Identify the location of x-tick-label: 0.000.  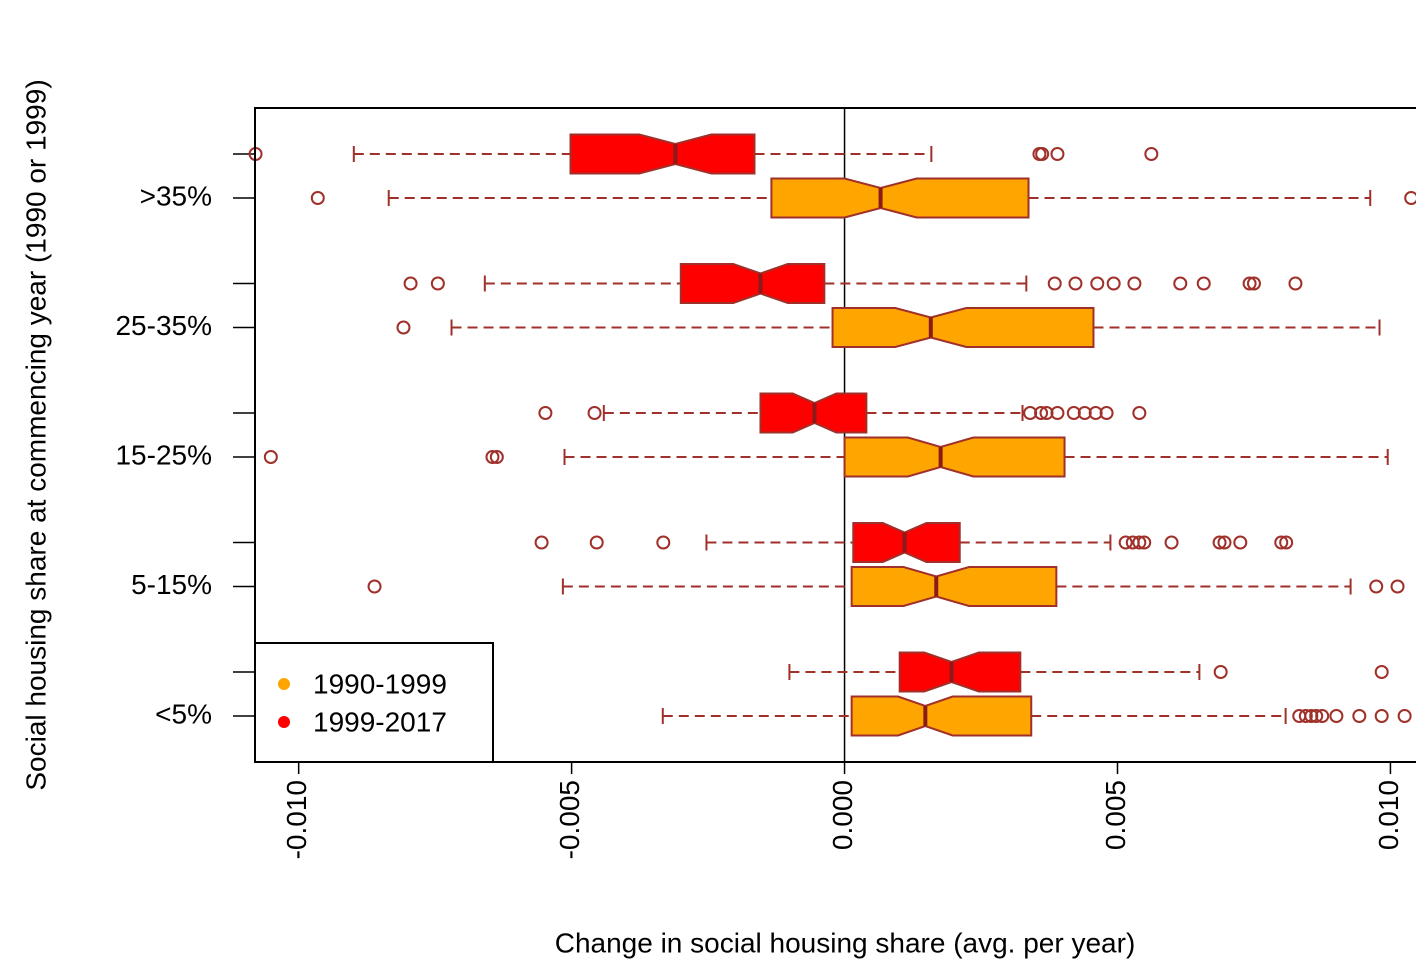
(842, 815).